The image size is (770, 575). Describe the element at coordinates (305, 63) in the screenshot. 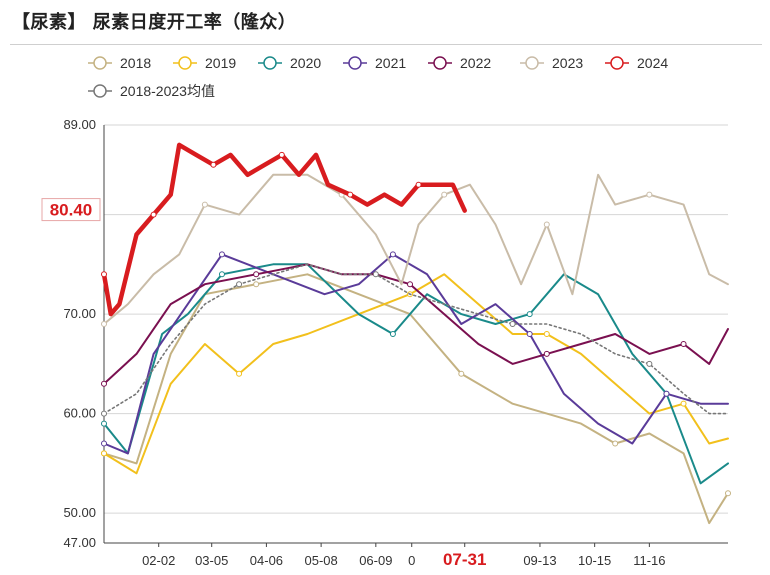

I see `legend-label: 2020` at that location.